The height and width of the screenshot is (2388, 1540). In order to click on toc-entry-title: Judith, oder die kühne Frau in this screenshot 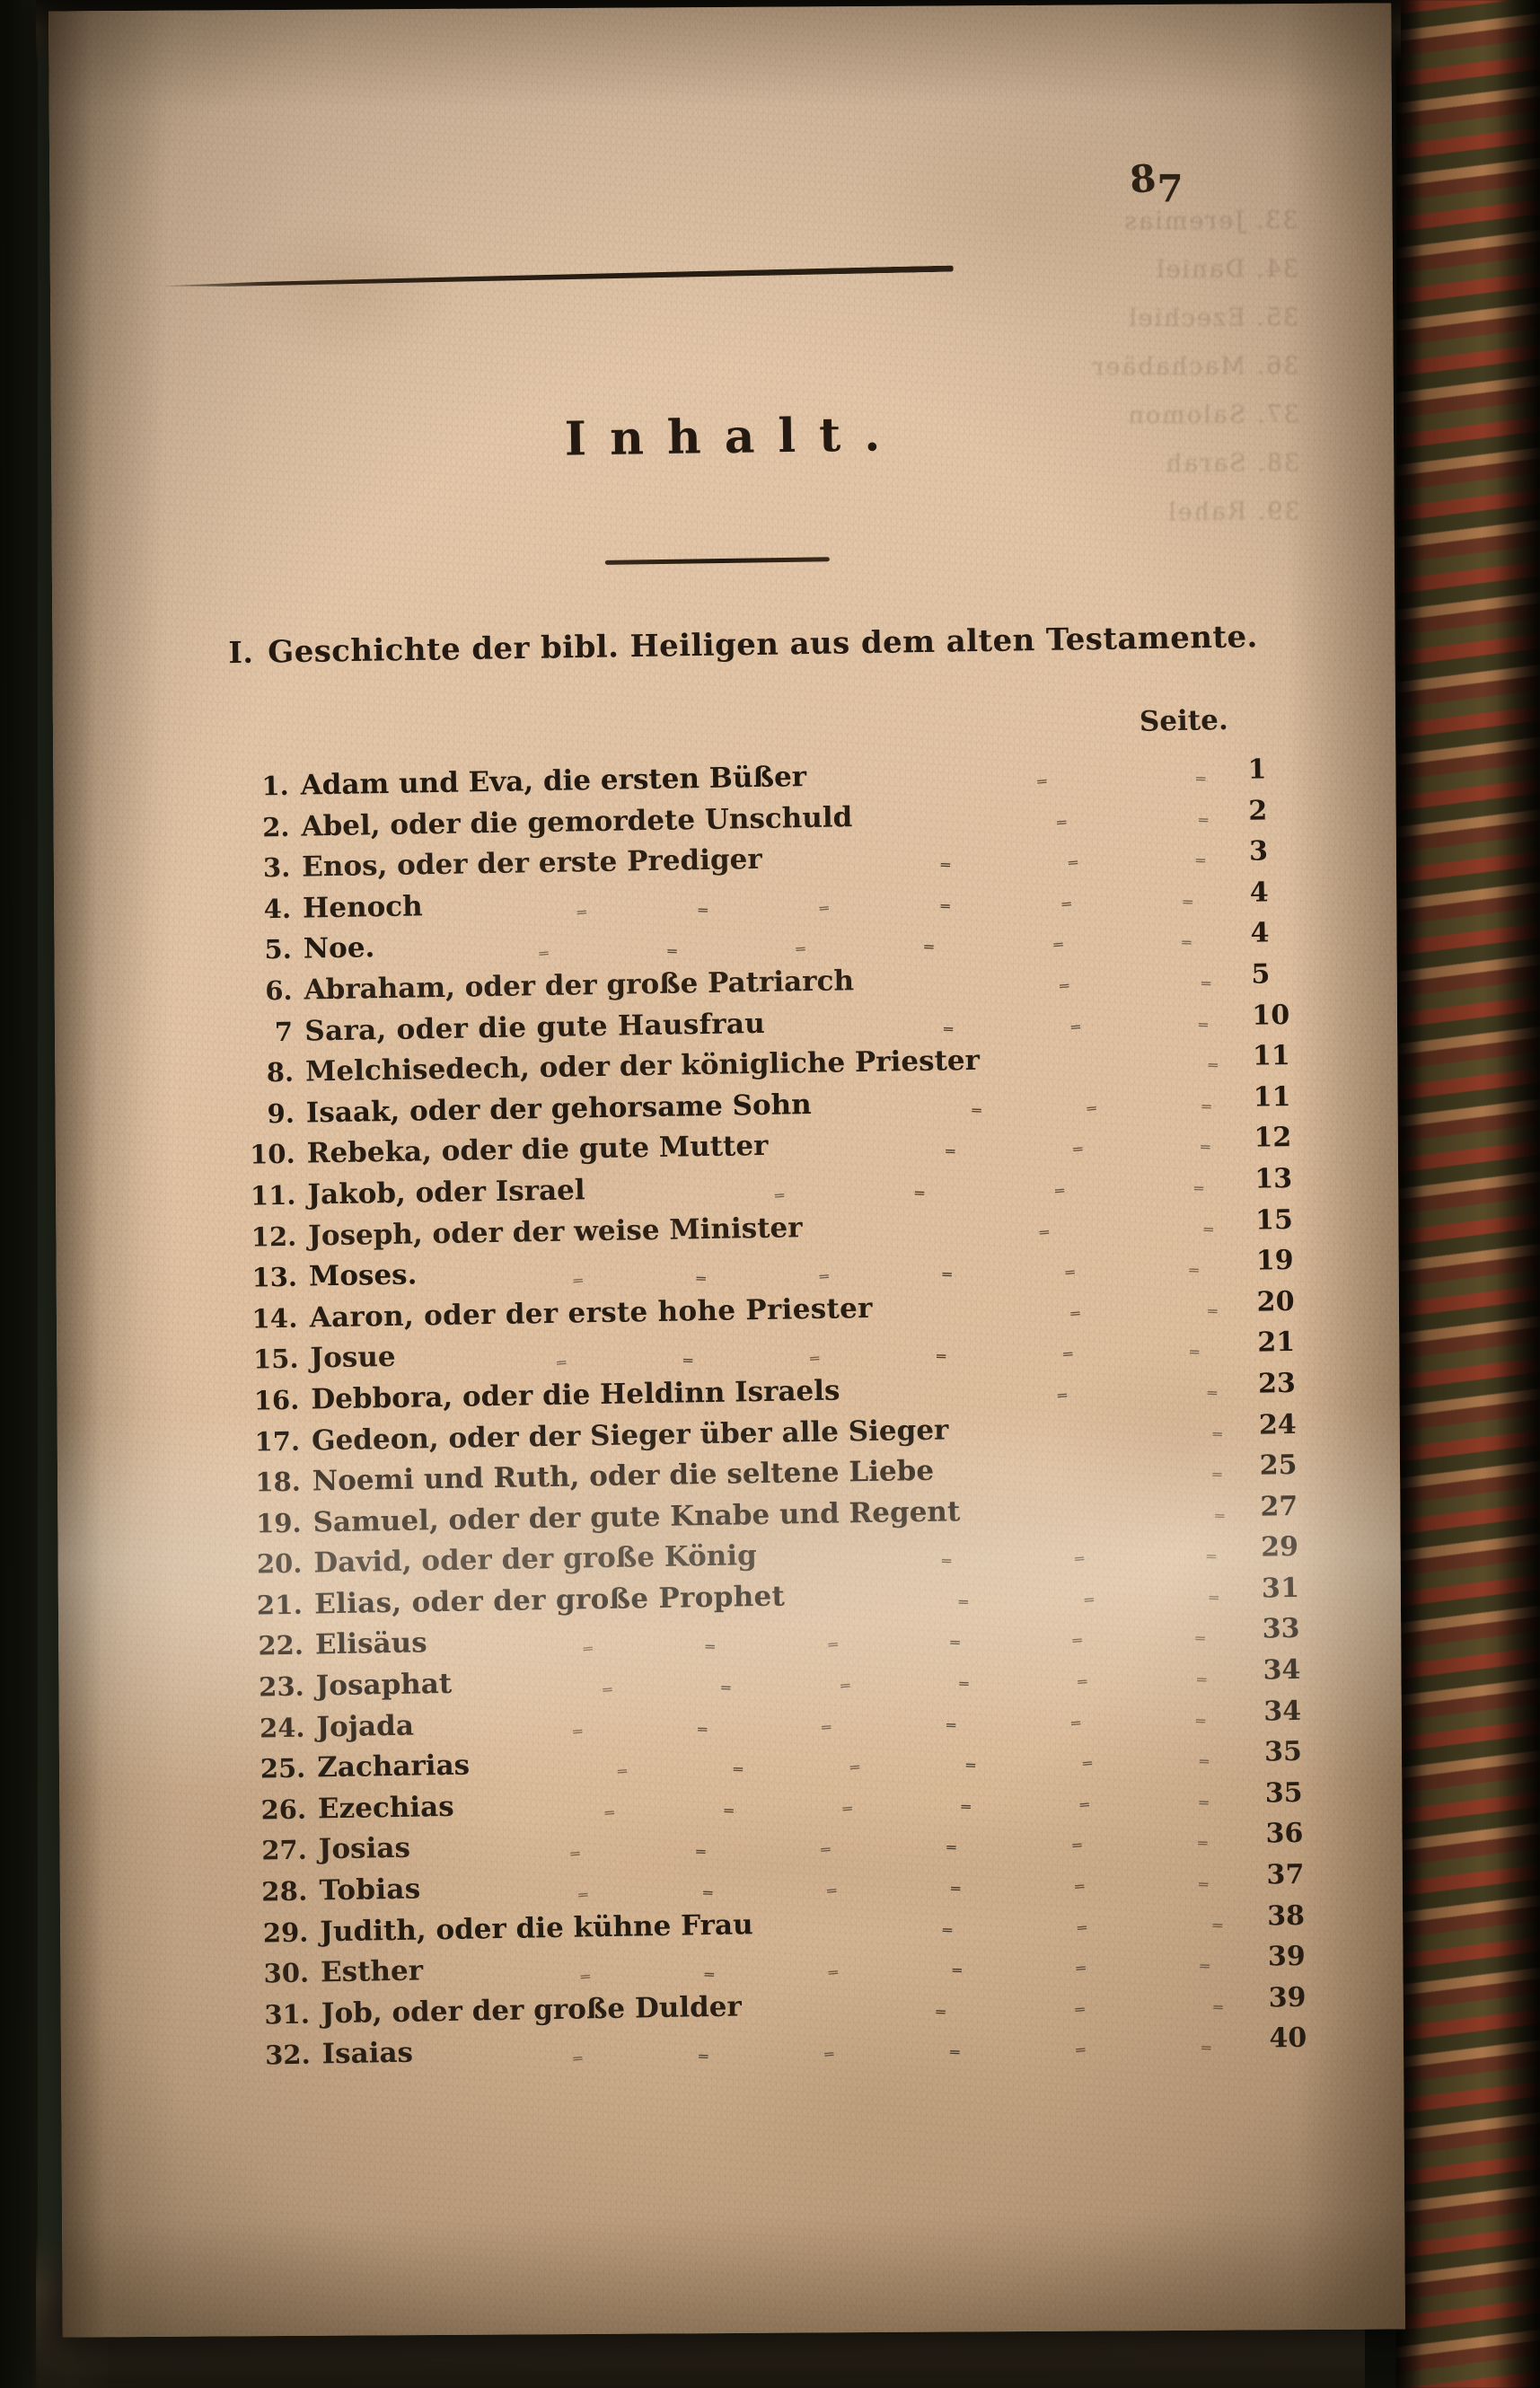, I will do `click(536, 1929)`.